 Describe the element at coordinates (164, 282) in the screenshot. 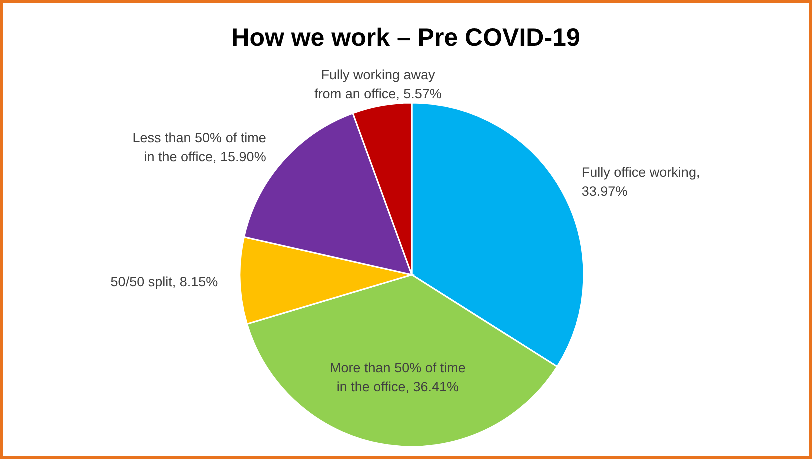

I see `slice-label: 50/50 split, 8.15%` at that location.